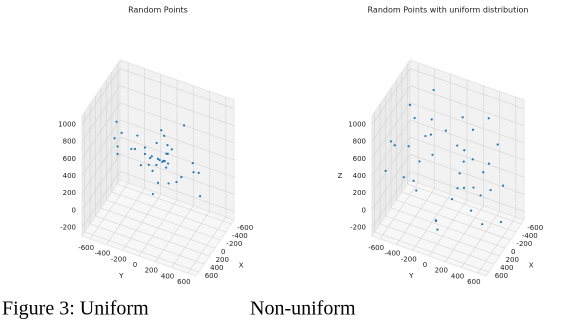  I want to click on z-tick-label: 1000, so click(357, 125).